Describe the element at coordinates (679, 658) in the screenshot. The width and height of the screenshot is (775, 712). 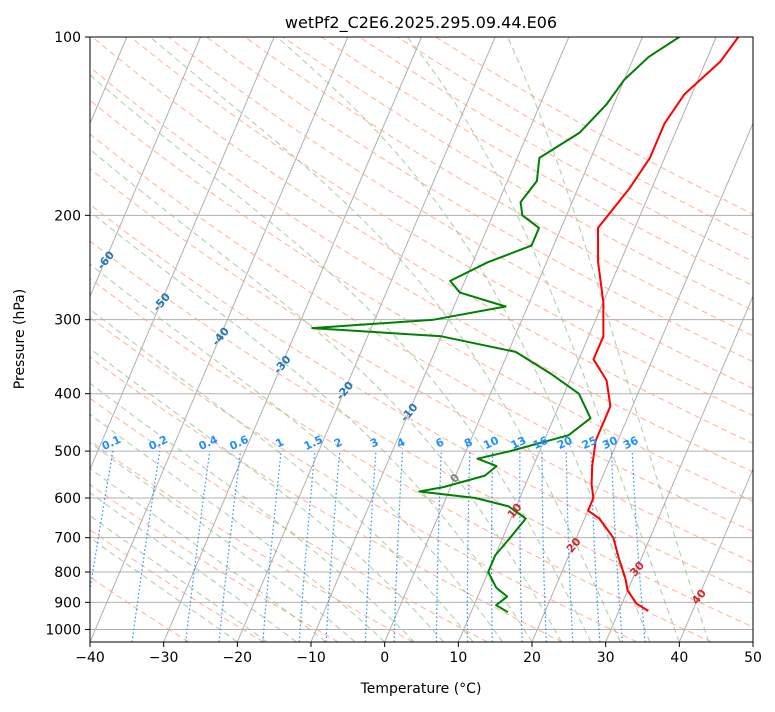
I see `x-tick-label: 40` at that location.